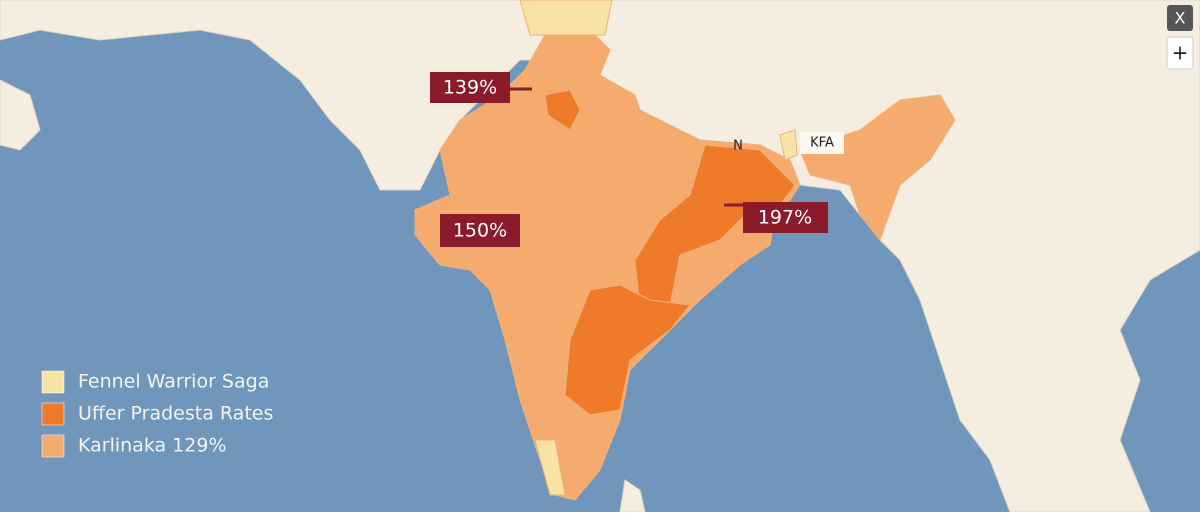 This screenshot has height=516, width=1200. Describe the element at coordinates (550, 467) in the screenshot. I see `region-tip` at that location.